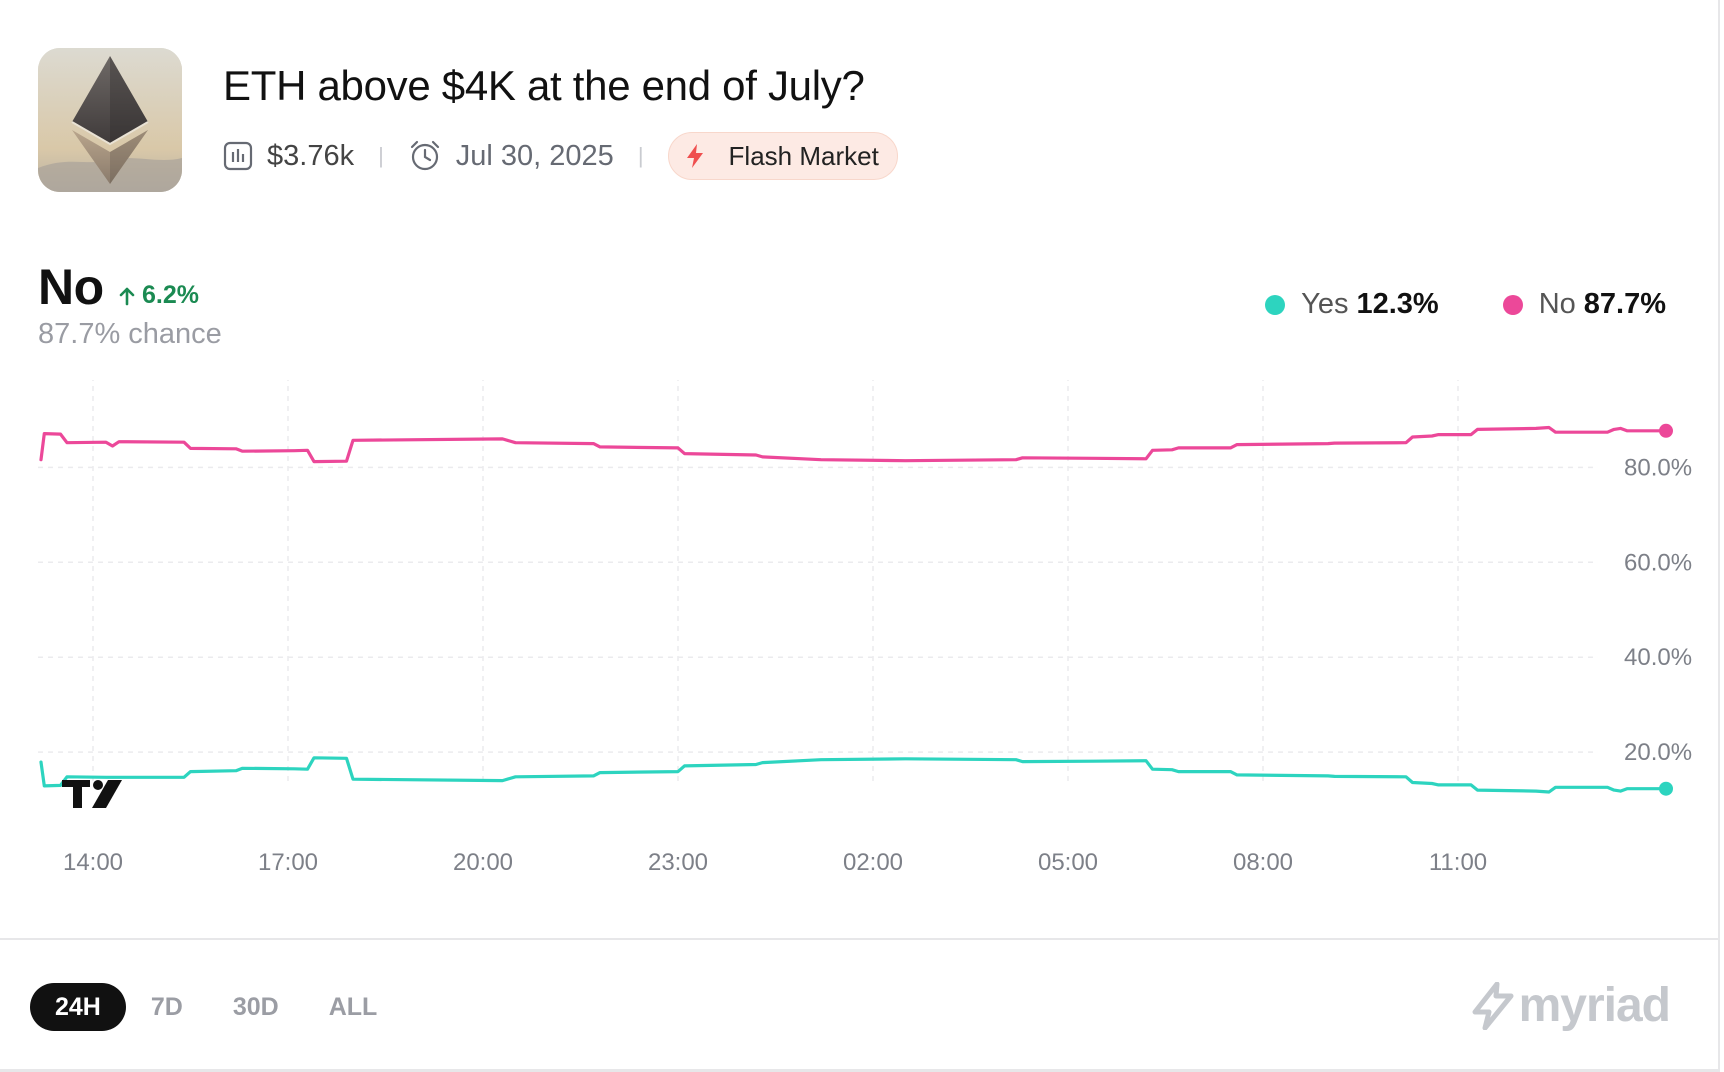 Image resolution: width=1724 pixels, height=1072 pixels. Describe the element at coordinates (1658, 752) in the screenshot. I see `y-tick-label: 20.0%` at that location.